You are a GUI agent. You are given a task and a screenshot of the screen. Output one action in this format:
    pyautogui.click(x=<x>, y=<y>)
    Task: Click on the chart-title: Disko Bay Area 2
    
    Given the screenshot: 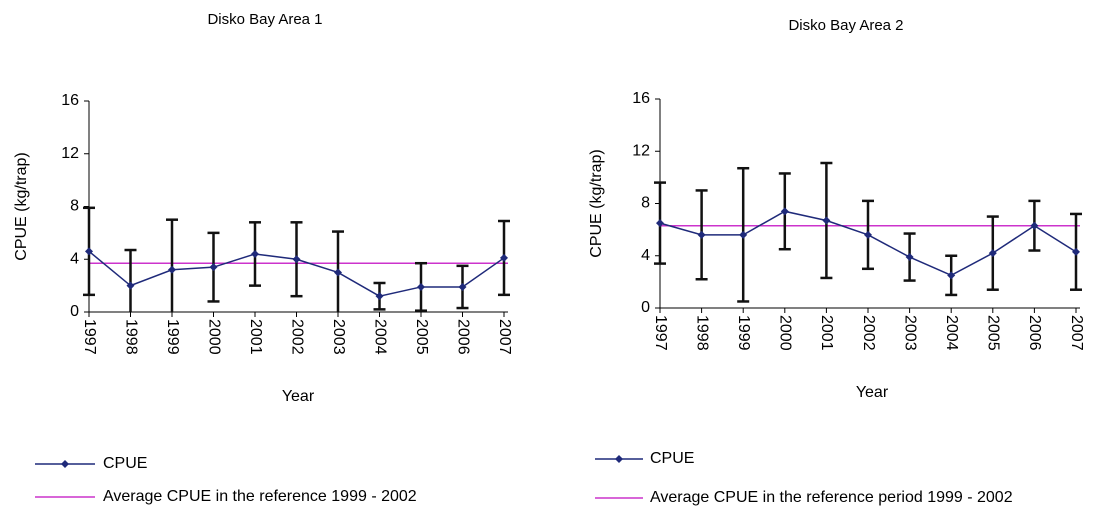 What is the action you would take?
    pyautogui.click(x=845, y=25)
    